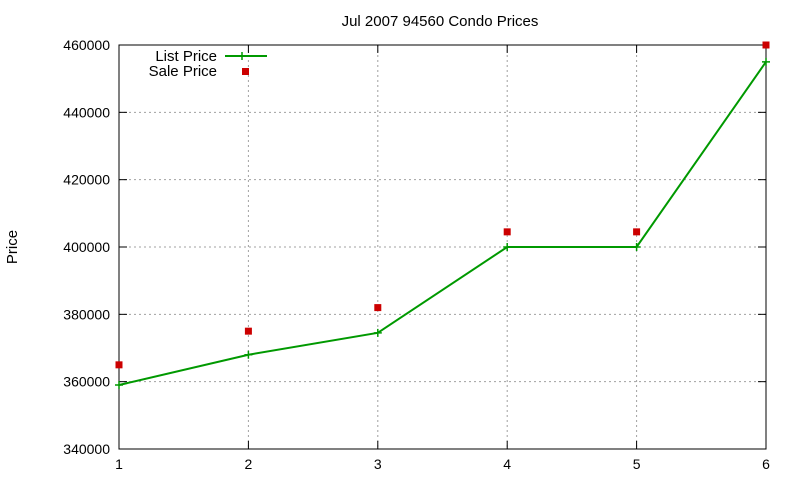 The width and height of the screenshot is (800, 480). I want to click on x-tick-label: 3, so click(378, 464).